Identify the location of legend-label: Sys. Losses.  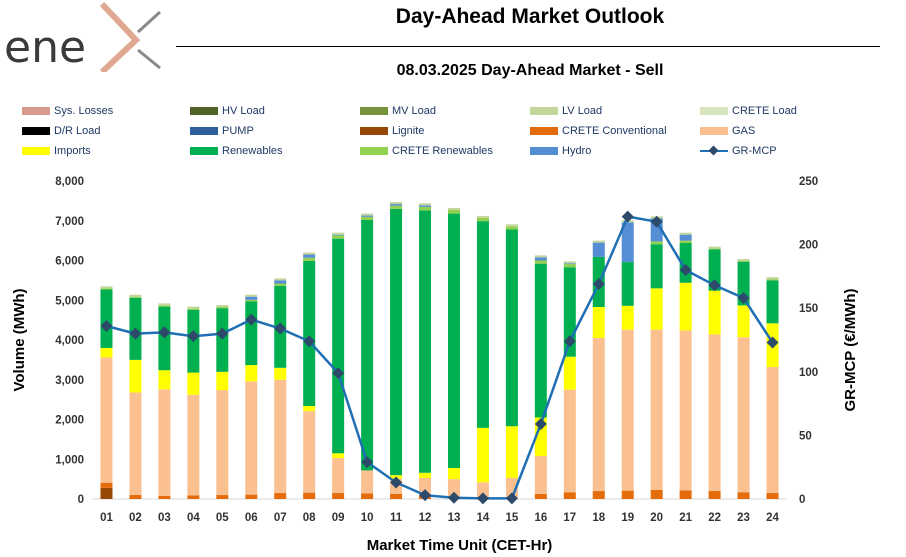
(84, 111).